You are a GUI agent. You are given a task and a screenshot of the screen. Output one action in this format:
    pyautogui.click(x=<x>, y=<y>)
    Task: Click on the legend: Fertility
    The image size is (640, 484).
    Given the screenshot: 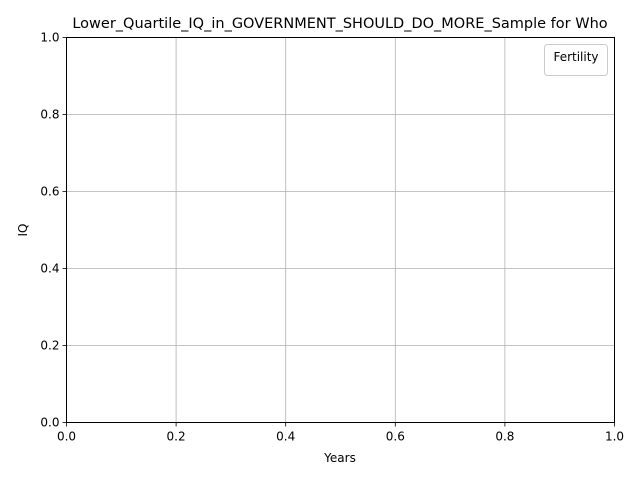 What is the action you would take?
    pyautogui.click(x=576, y=60)
    